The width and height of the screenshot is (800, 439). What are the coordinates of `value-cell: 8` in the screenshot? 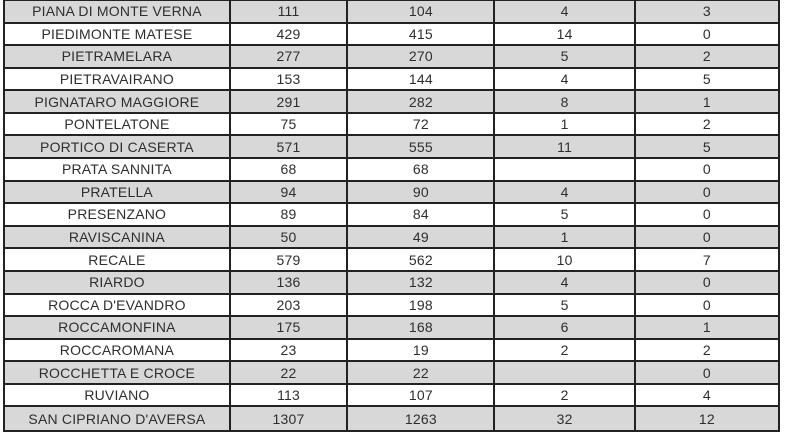 It's located at (565, 101).